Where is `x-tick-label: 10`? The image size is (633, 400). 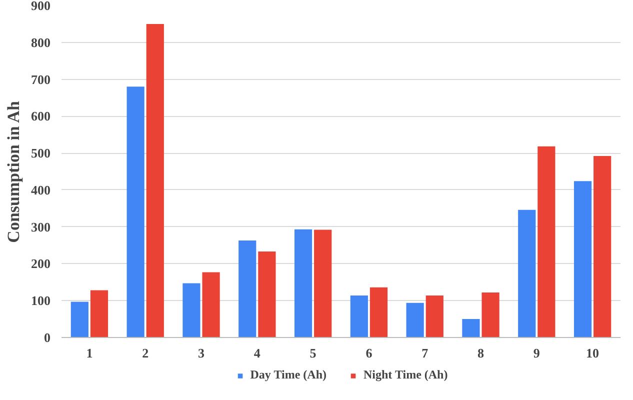
x-tick-label: 10 is located at coordinates (593, 353).